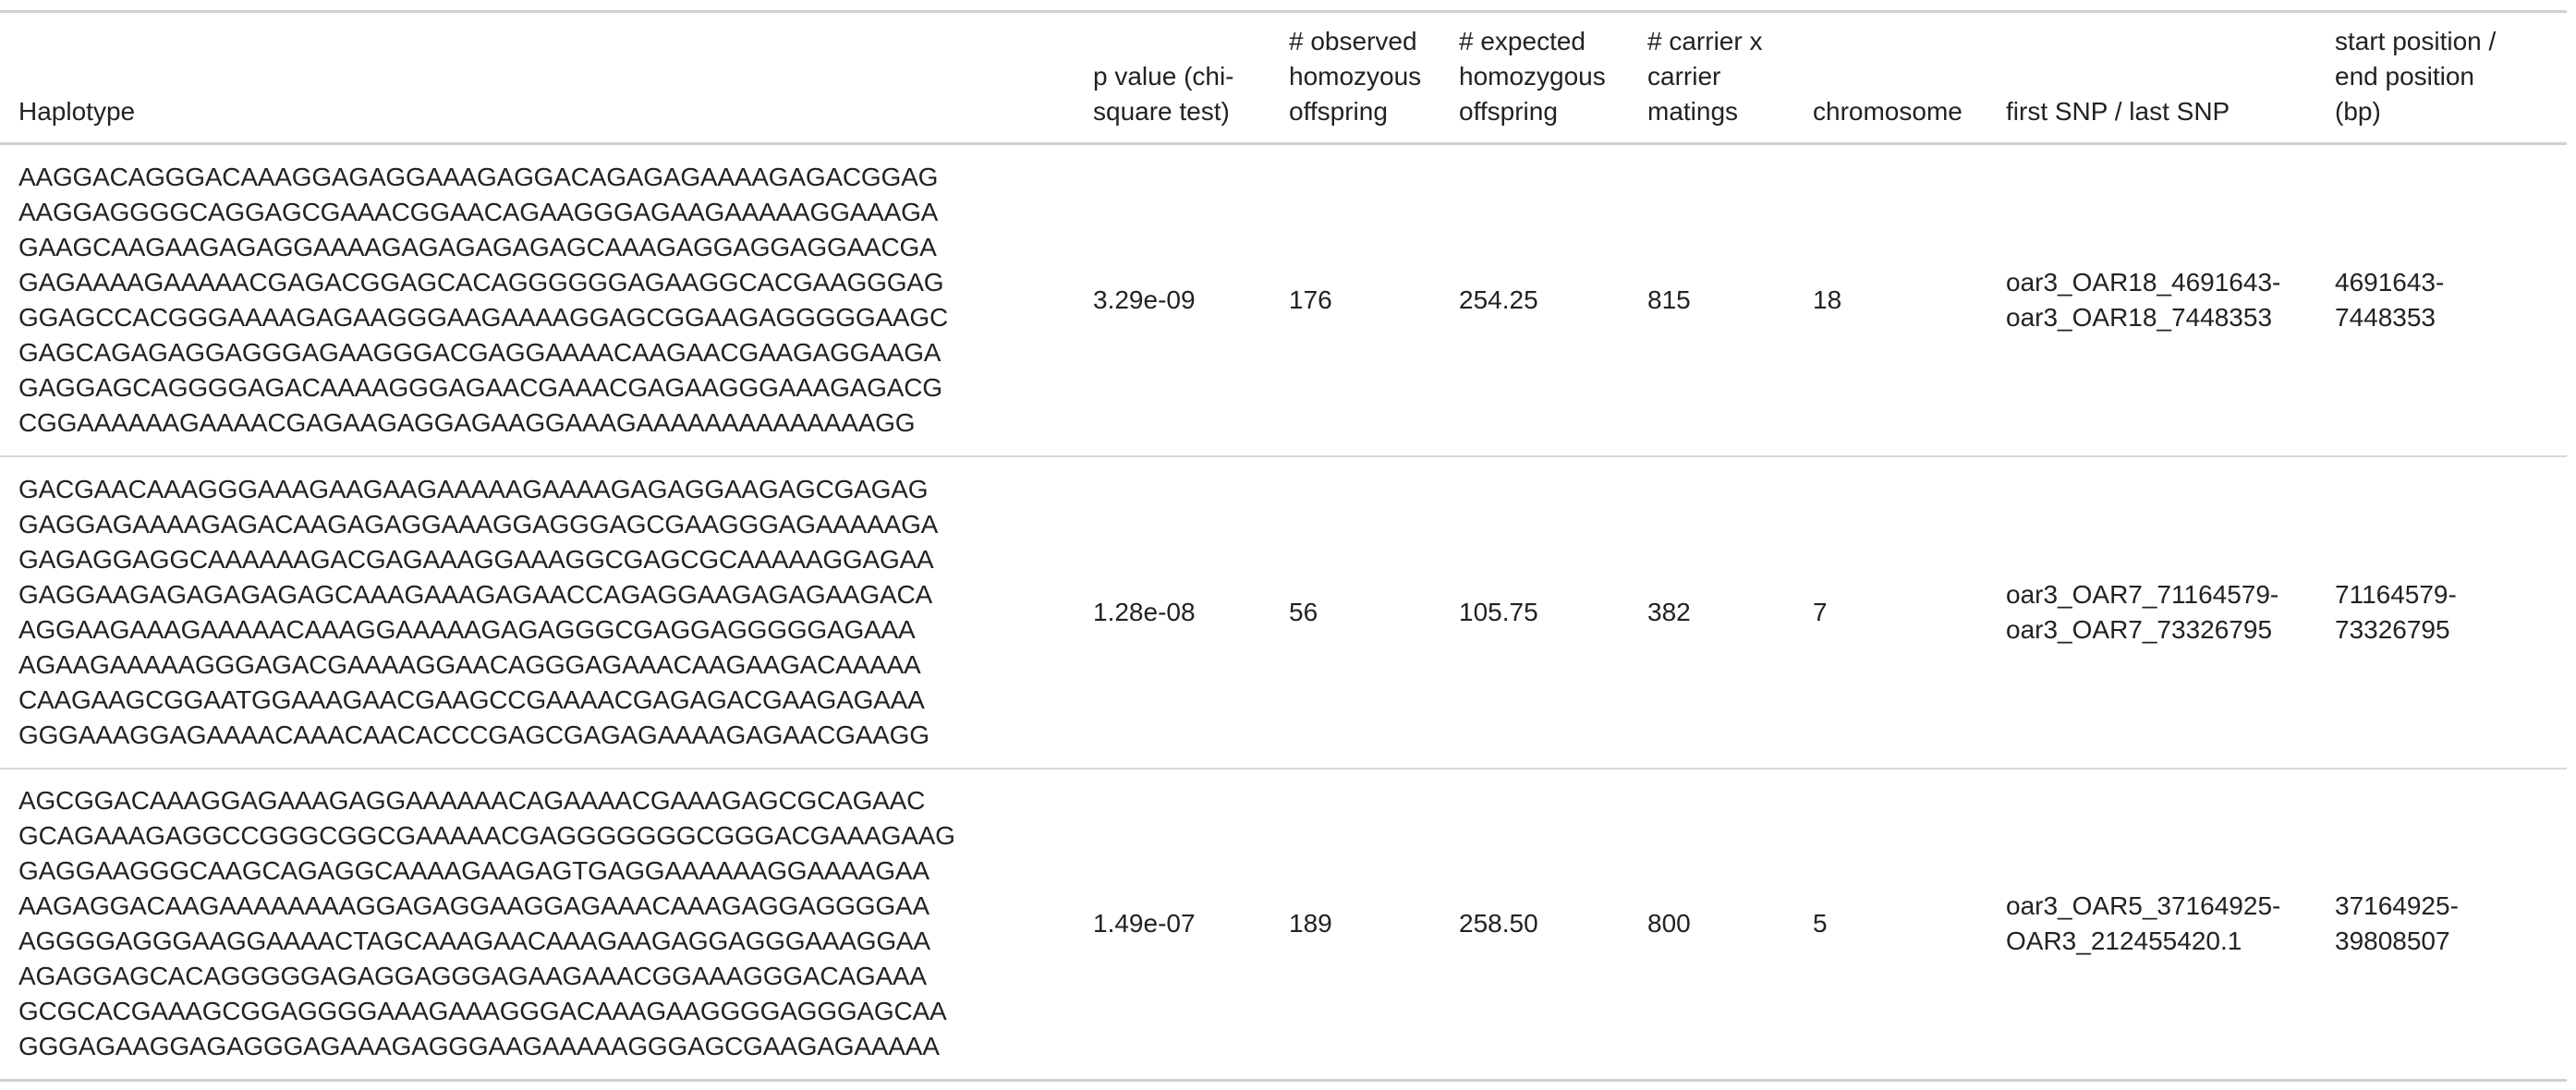  What do you see at coordinates (77, 111) in the screenshot?
I see `header-haplotype: Haplotype` at bounding box center [77, 111].